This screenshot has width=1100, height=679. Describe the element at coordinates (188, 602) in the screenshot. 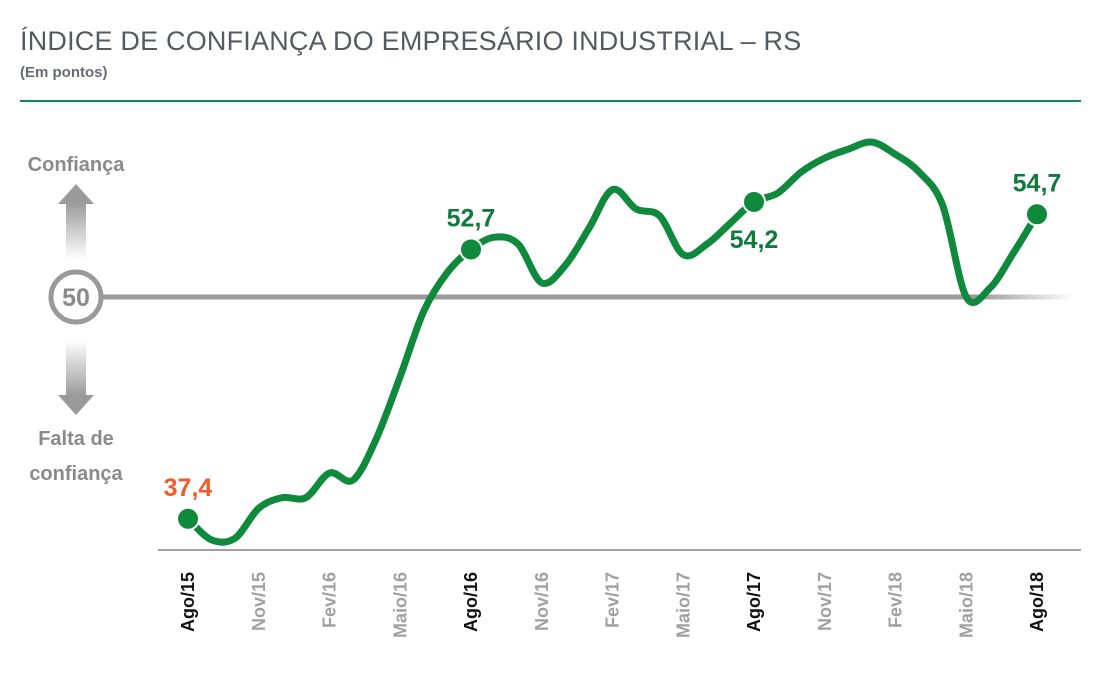

I see `x-tick-label: Ago/15` at that location.